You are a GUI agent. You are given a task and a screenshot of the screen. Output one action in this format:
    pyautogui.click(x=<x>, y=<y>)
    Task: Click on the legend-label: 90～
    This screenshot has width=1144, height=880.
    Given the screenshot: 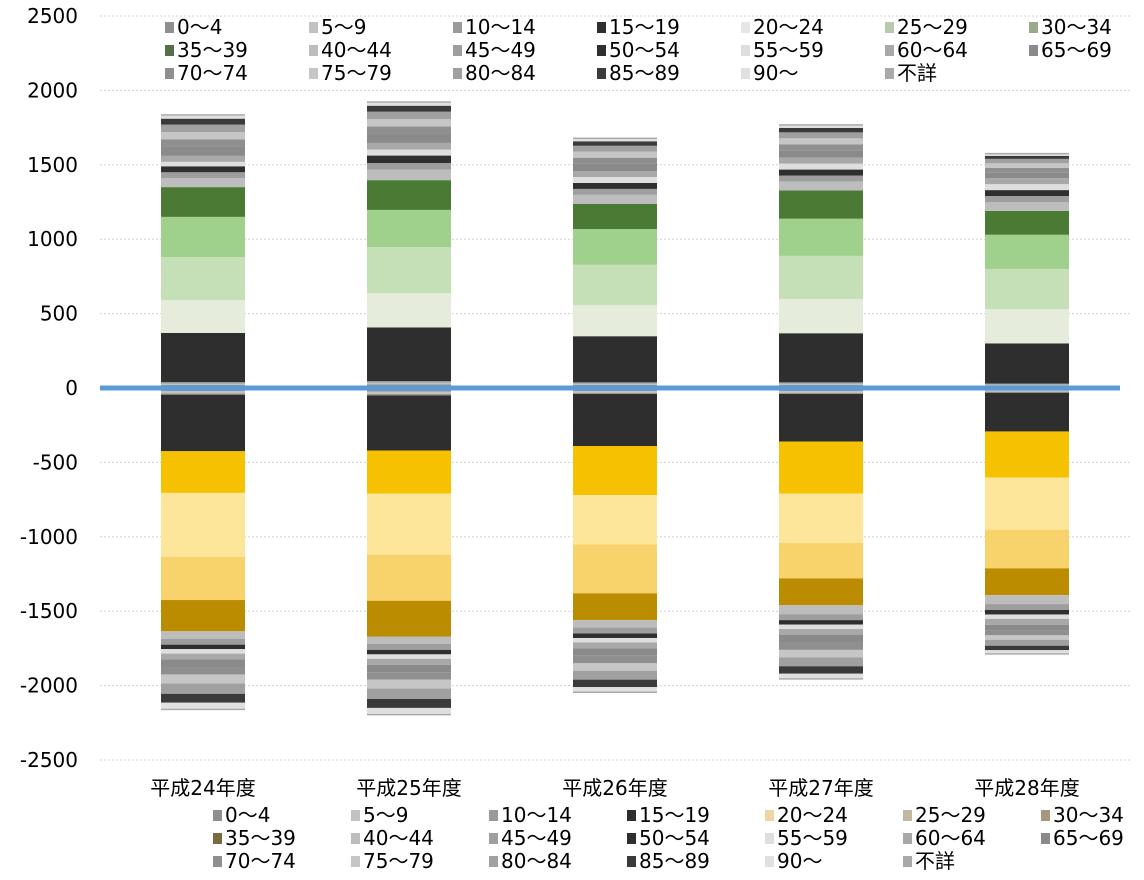 What is the action you would take?
    pyautogui.click(x=776, y=73)
    